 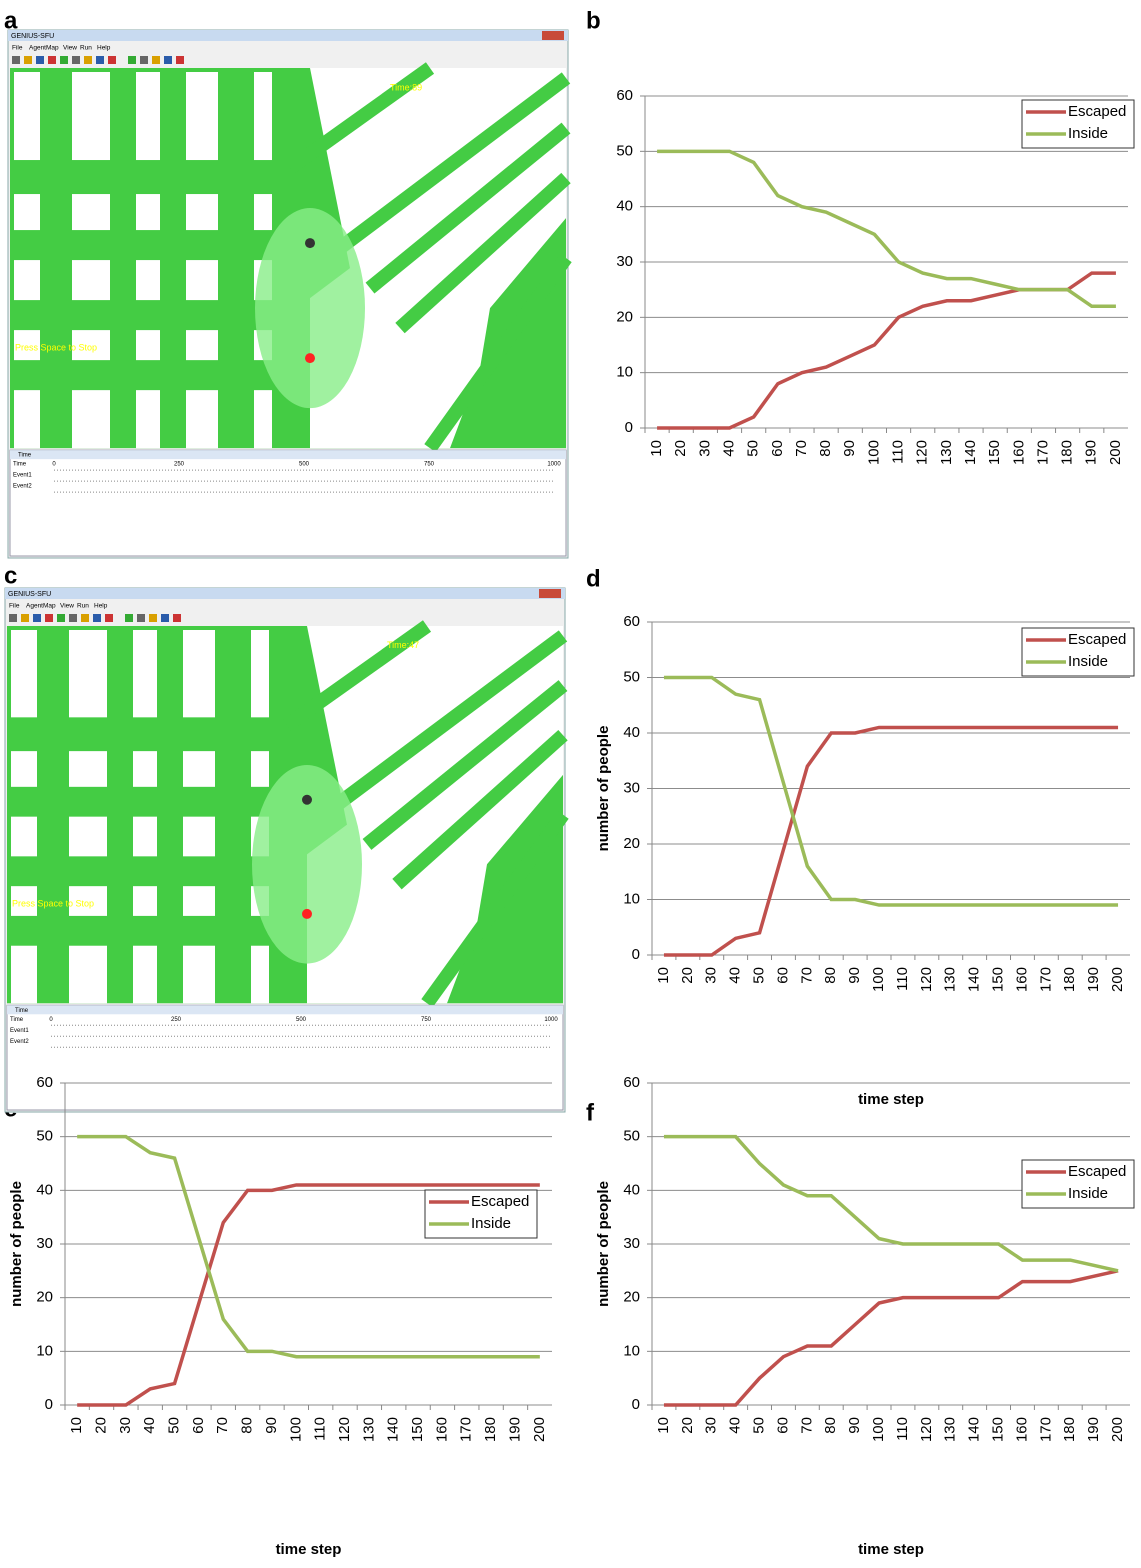 I want to click on time-label: Time:47, so click(x=403, y=645).